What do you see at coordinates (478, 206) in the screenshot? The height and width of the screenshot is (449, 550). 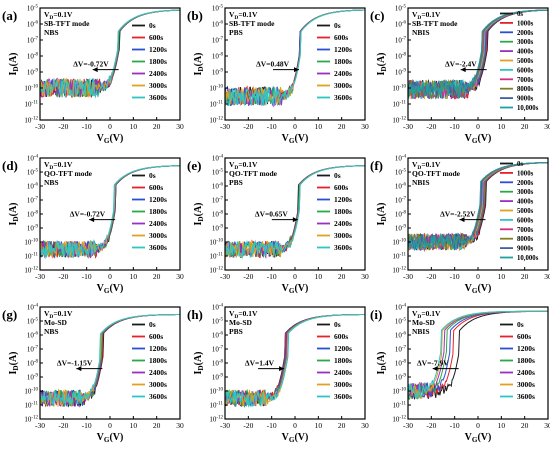 I see `series-line-10,000s` at bounding box center [478, 206].